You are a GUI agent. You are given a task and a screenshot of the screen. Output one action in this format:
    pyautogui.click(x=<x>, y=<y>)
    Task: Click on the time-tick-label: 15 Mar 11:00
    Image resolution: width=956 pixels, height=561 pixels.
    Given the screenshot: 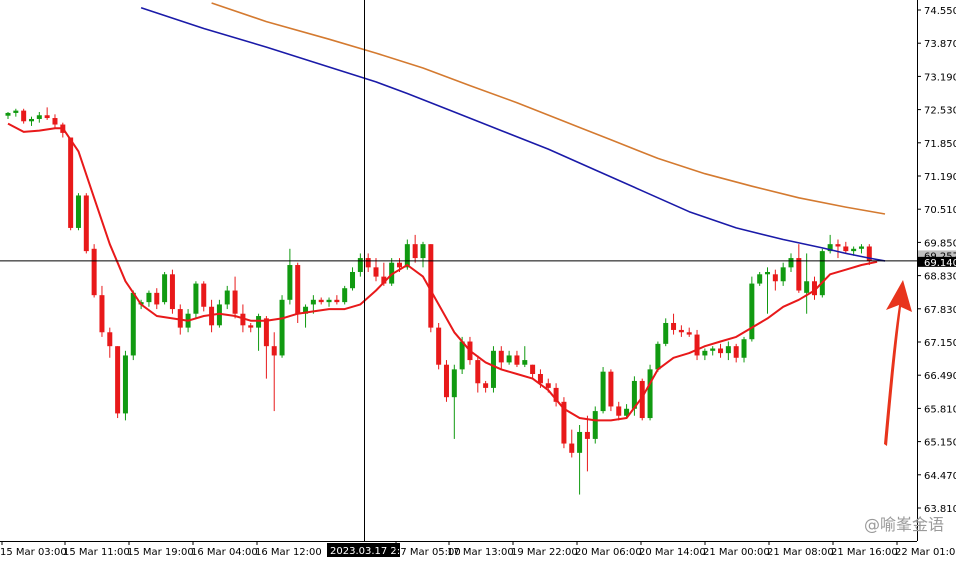 What is the action you would take?
    pyautogui.click(x=96, y=552)
    